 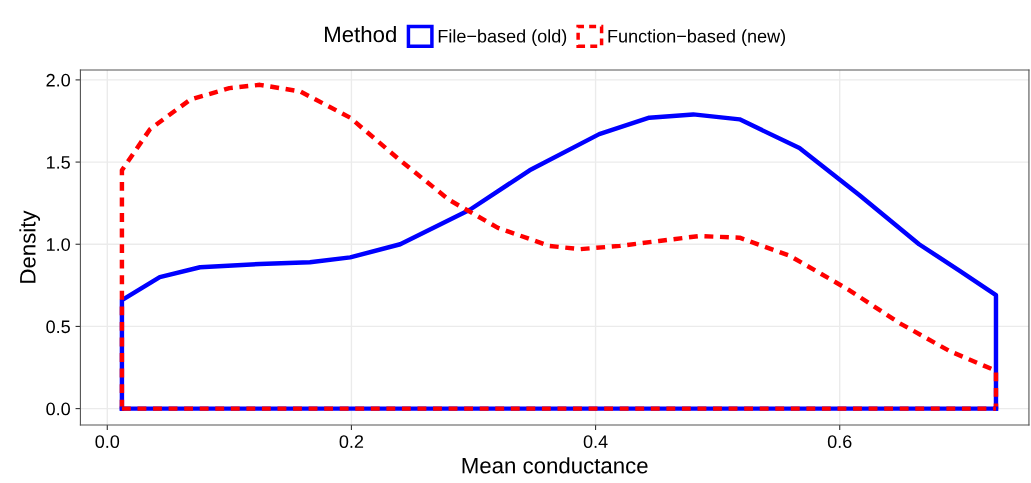 I want to click on legend-title: Method, so click(x=360, y=34).